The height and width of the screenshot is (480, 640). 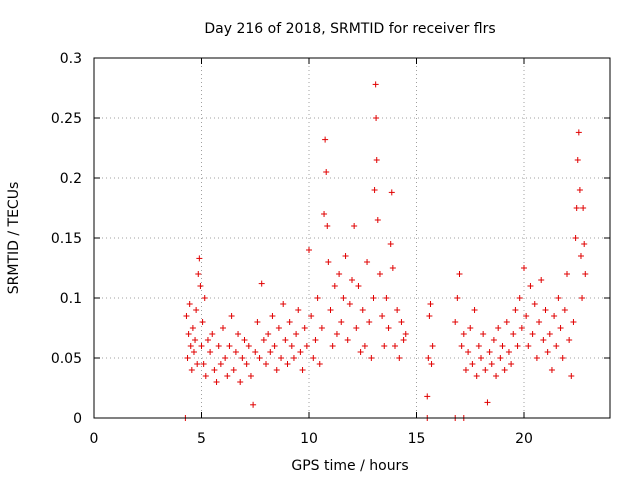 What do you see at coordinates (94, 439) in the screenshot?
I see `x-tick-label: 0` at bounding box center [94, 439].